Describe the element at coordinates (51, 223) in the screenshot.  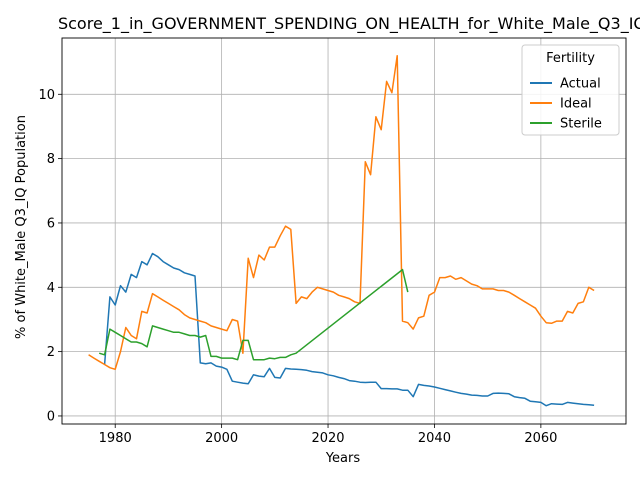
I see `y-tick-label: 6` at that location.